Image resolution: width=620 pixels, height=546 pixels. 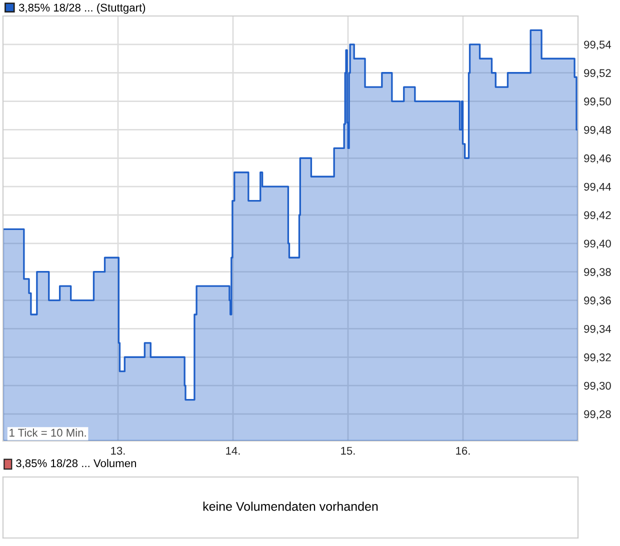 I want to click on x-tick-label: 16., so click(x=463, y=450).